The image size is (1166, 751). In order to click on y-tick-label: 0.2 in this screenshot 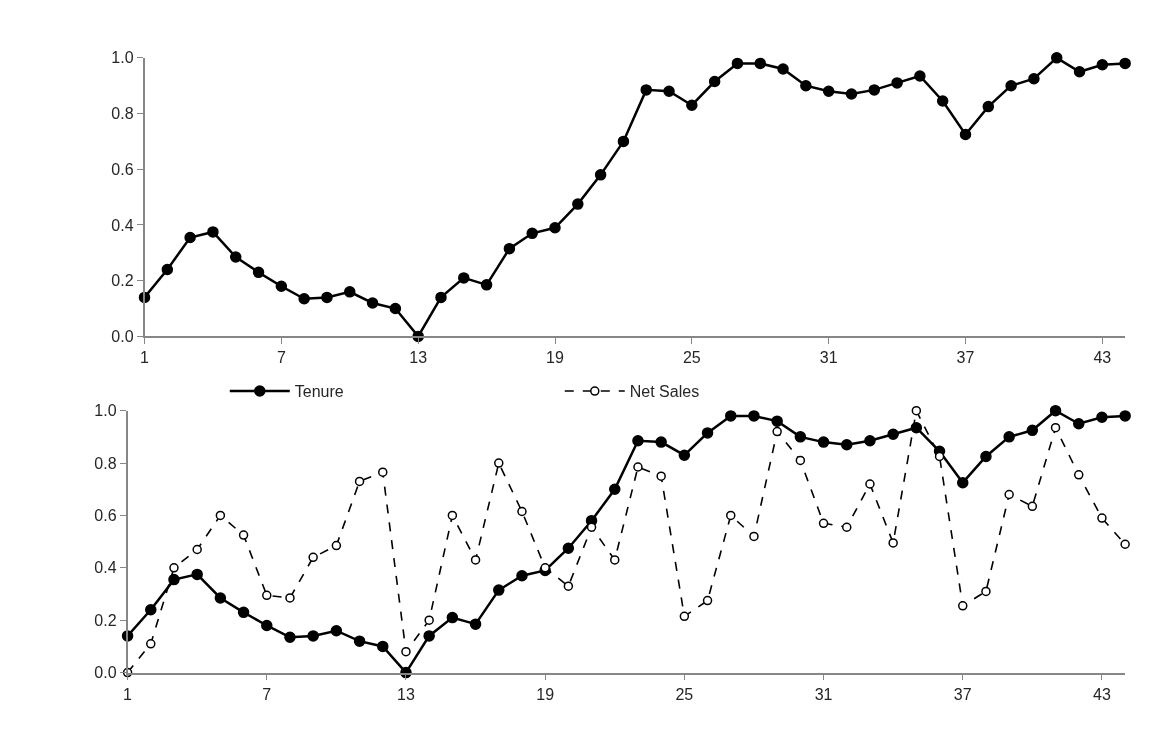, I will do `click(122, 281)`.